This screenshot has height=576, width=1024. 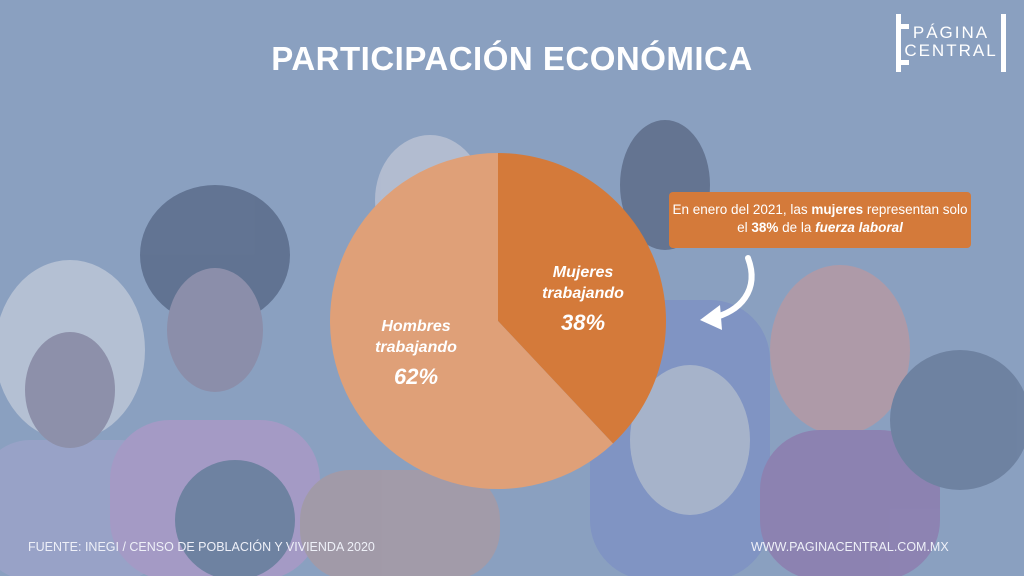 I want to click on mujeres-label-line1: Mujeres, so click(x=583, y=272).